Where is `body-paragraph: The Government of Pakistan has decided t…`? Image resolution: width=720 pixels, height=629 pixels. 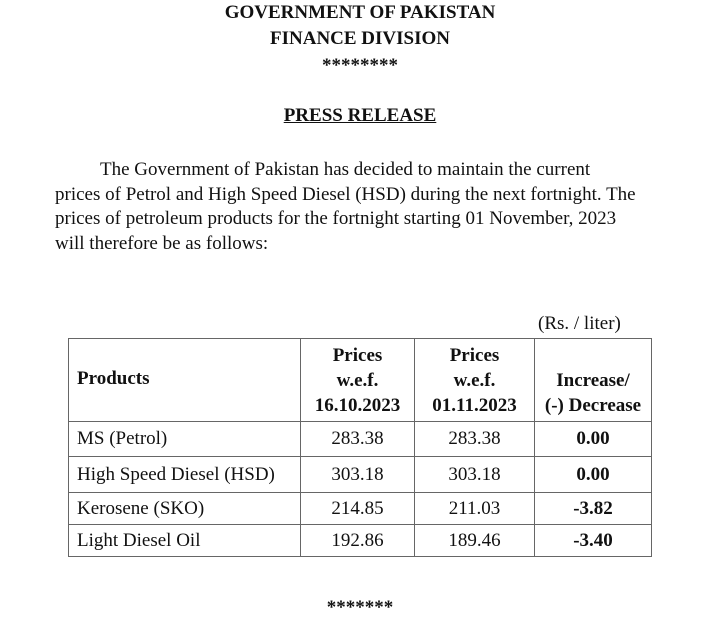
body-paragraph: The Government of Pakistan has decided t… is located at coordinates (362, 207).